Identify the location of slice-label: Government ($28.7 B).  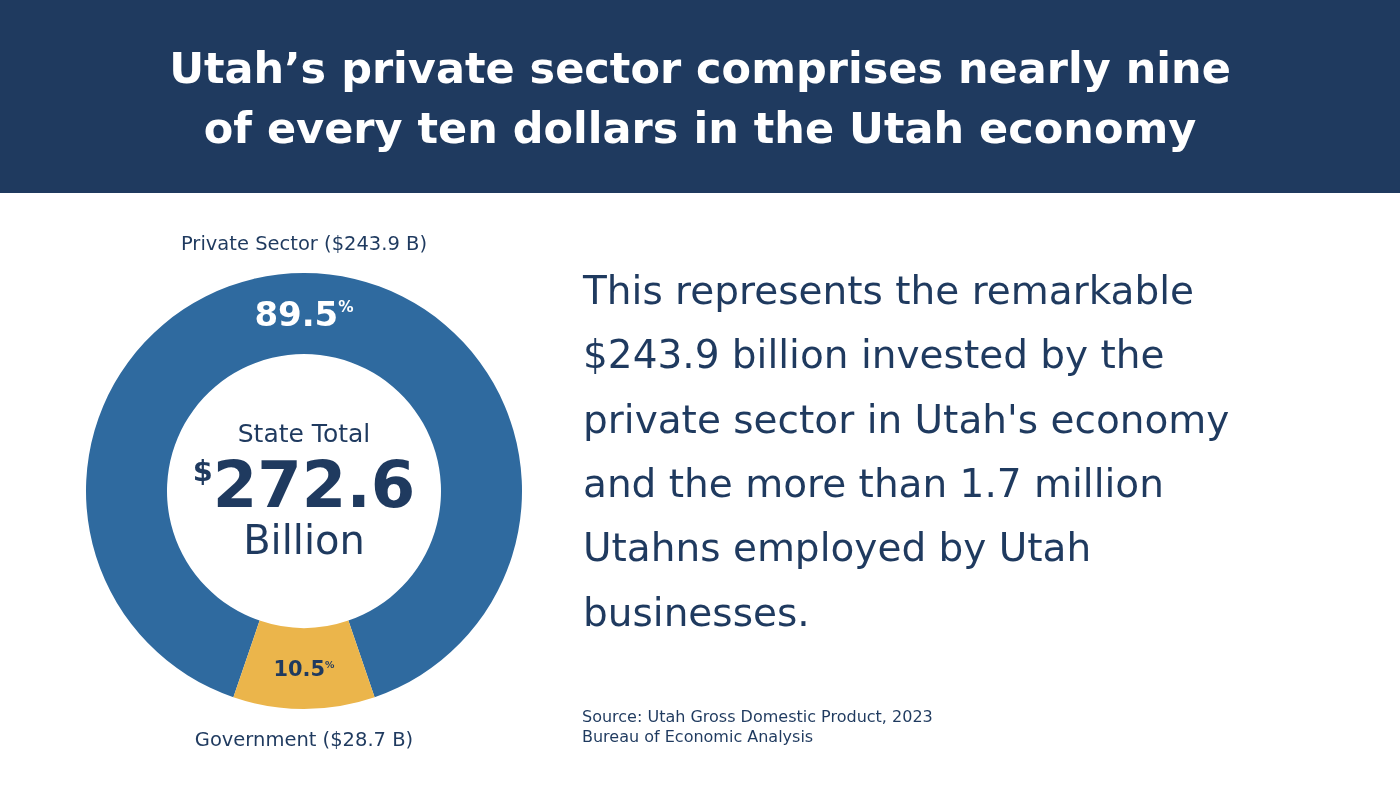
(304, 740).